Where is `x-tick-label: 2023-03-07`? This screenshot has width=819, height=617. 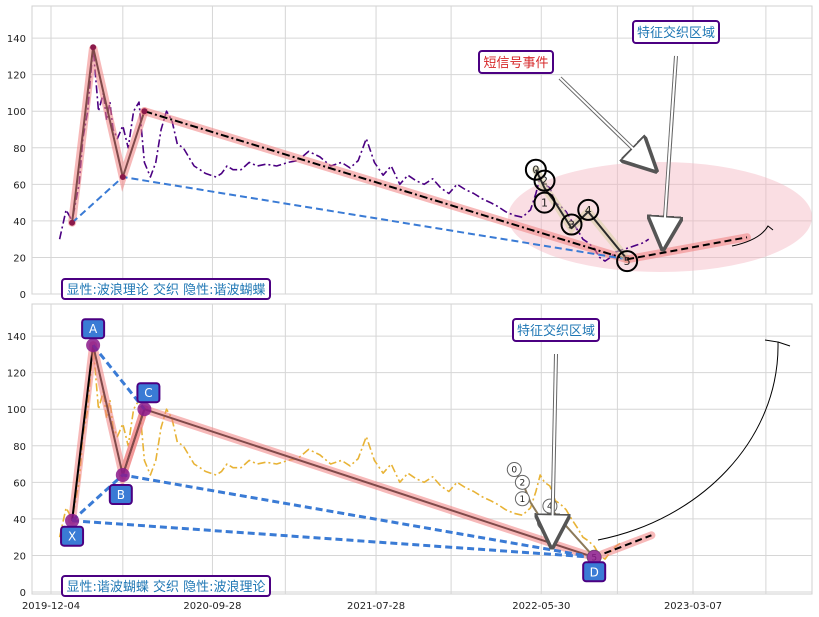 x-tick-label: 2023-03-07 is located at coordinates (693, 606).